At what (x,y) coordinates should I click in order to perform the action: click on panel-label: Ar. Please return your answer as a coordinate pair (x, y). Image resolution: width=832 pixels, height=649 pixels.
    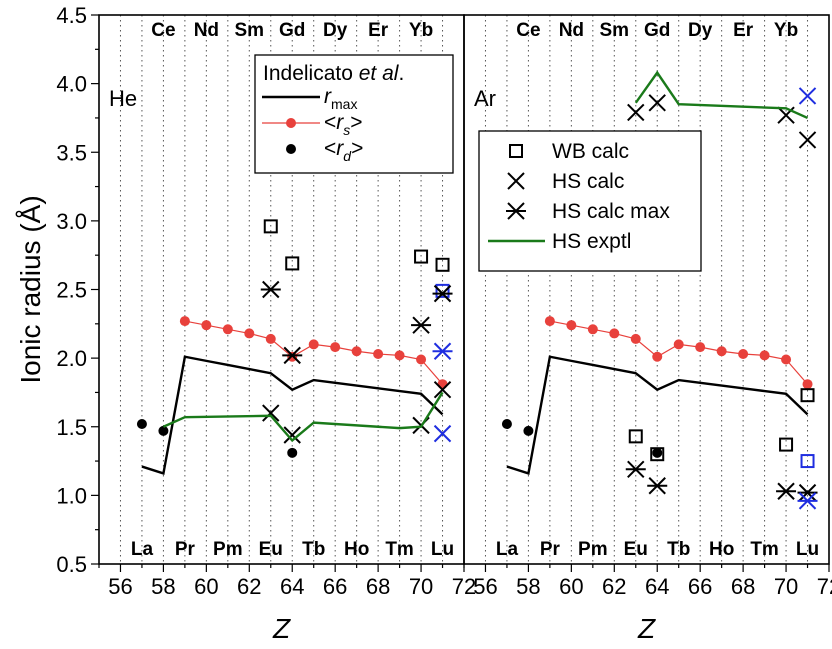
    Looking at the image, I should click on (485, 98).